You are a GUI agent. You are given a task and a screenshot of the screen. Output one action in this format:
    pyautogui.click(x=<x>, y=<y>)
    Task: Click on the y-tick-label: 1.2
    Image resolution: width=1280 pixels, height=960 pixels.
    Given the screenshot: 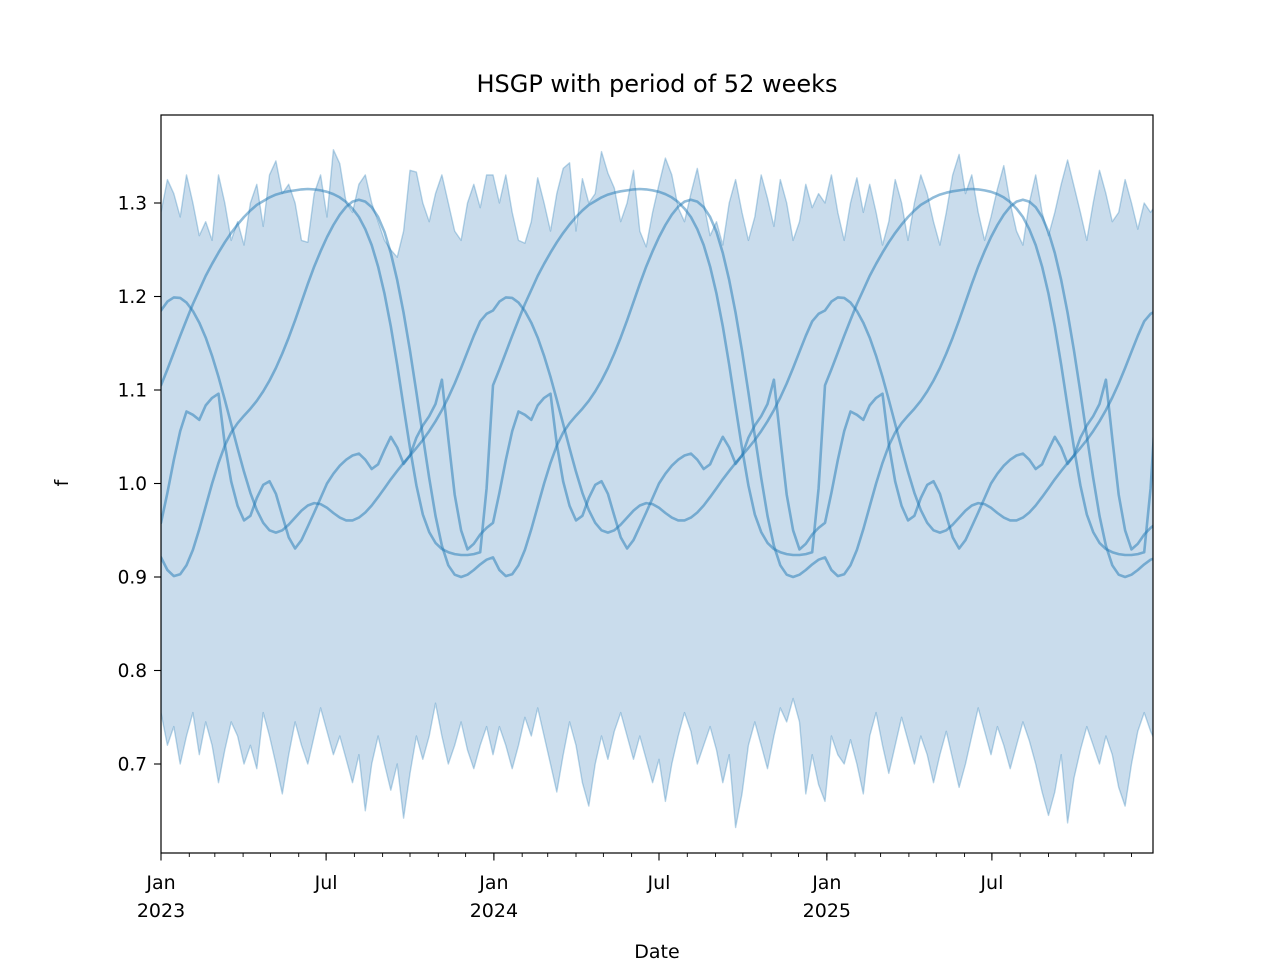 What is the action you would take?
    pyautogui.click(x=132, y=297)
    